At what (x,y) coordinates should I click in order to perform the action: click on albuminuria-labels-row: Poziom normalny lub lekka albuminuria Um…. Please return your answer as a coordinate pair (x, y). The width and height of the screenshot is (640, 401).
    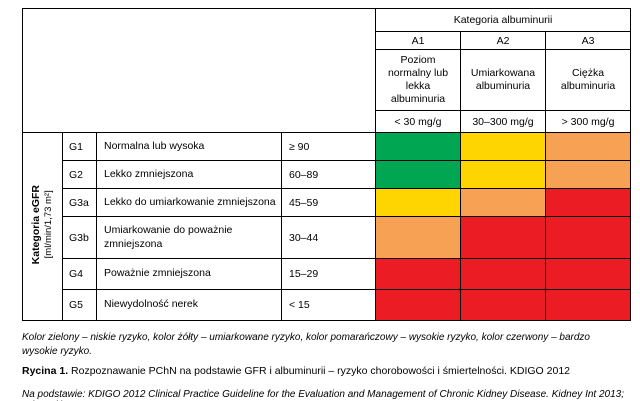
    Looking at the image, I should click on (327, 80).